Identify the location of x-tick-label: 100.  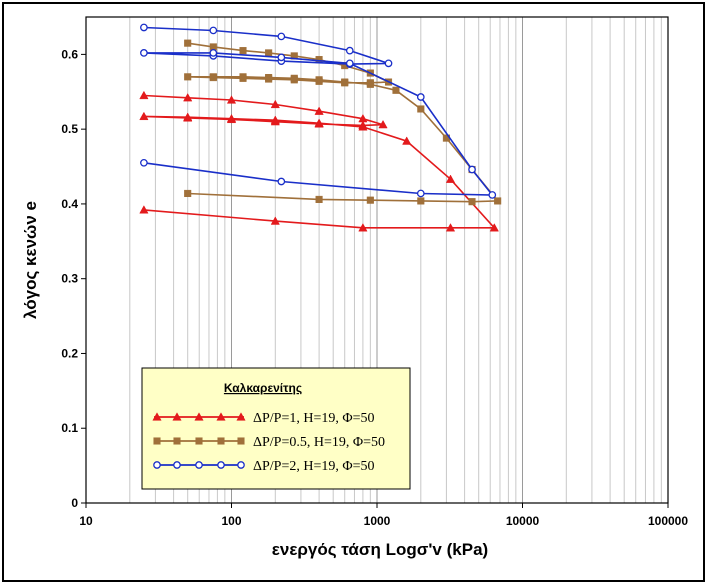
(231, 521).